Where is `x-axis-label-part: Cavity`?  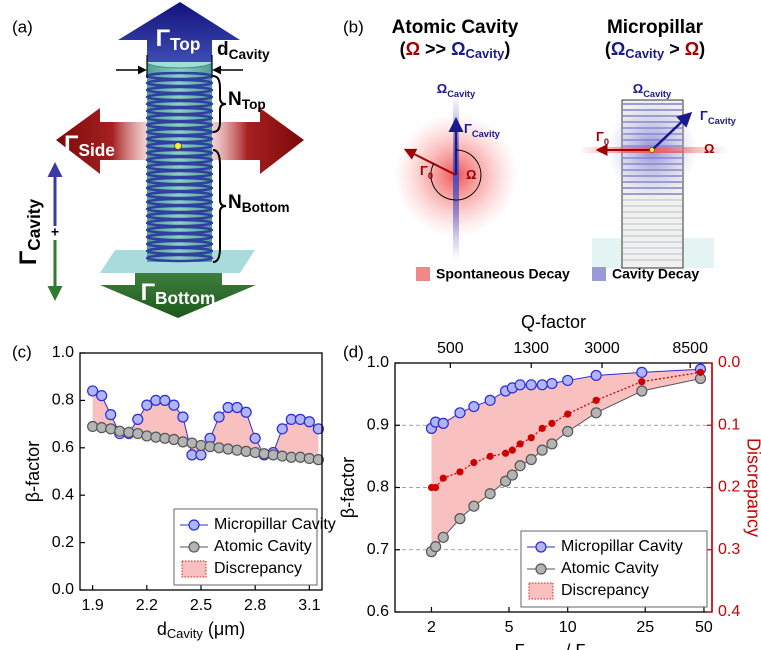
x-axis-label-part: Cavity is located at coordinates (542, 649).